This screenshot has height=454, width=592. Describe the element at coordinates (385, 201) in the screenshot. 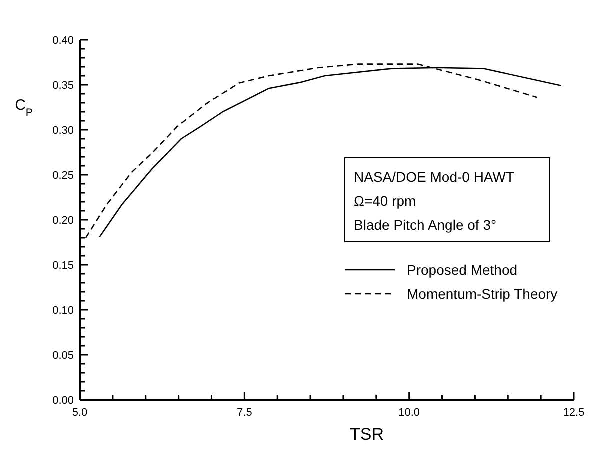

I see `annotation: Ω=40 rpm` at that location.